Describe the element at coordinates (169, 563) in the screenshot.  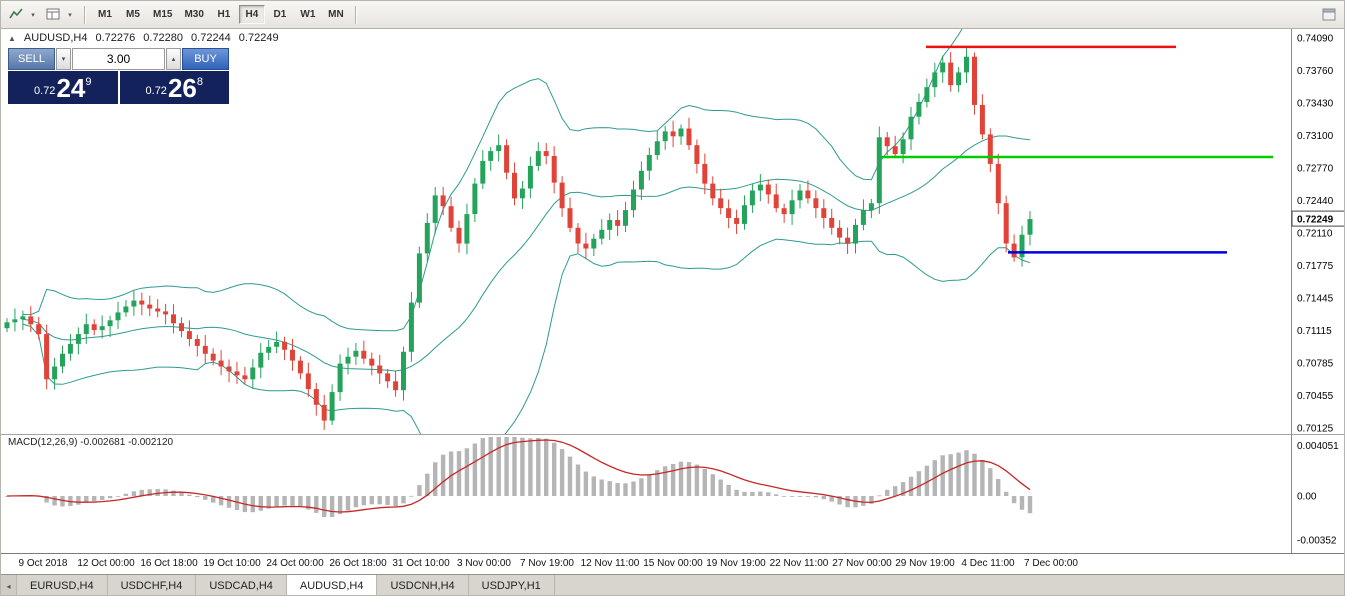
I see `time-axis-label: 16 Oct 18:00` at that location.